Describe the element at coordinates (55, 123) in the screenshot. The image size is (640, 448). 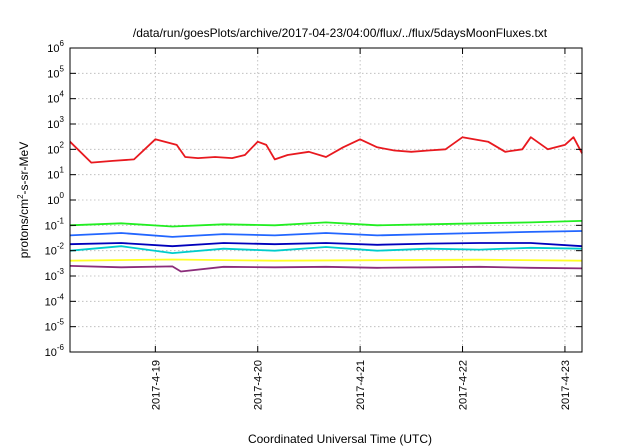
I see `y-tick-label: 10³` at that location.